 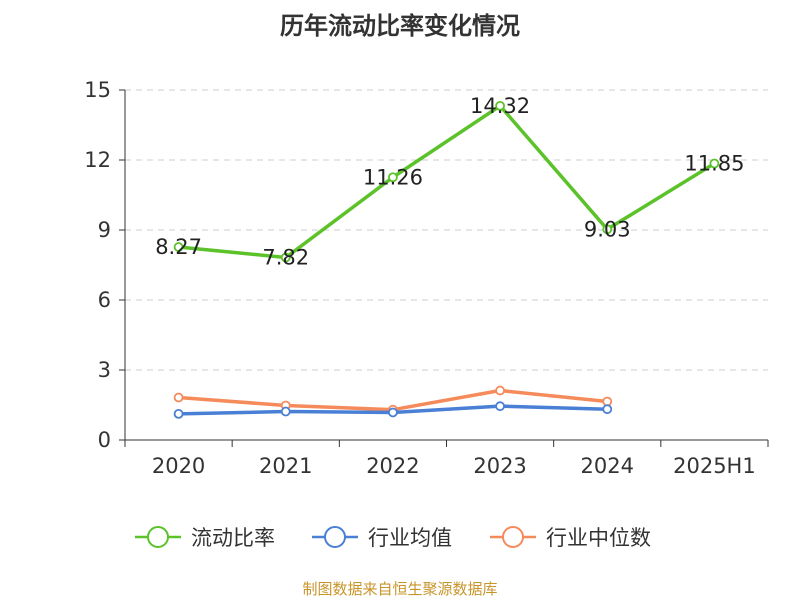 I want to click on x-tick-label: 2023, so click(x=499, y=466).